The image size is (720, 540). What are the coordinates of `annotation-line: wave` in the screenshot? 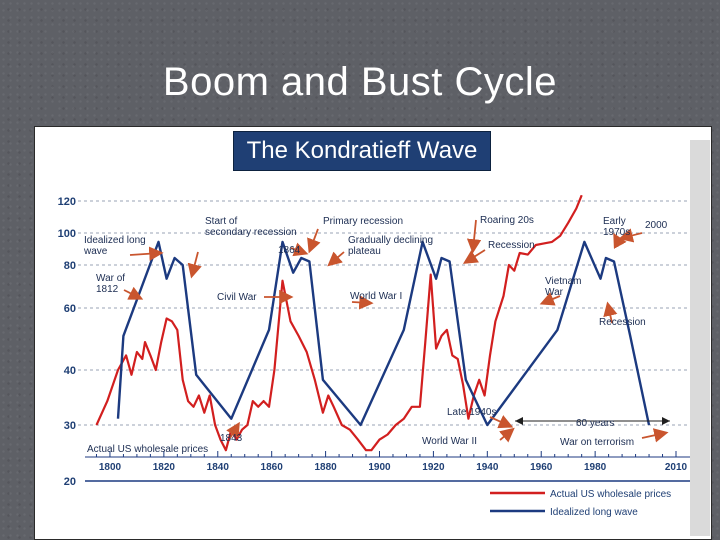 It's located at (95, 251).